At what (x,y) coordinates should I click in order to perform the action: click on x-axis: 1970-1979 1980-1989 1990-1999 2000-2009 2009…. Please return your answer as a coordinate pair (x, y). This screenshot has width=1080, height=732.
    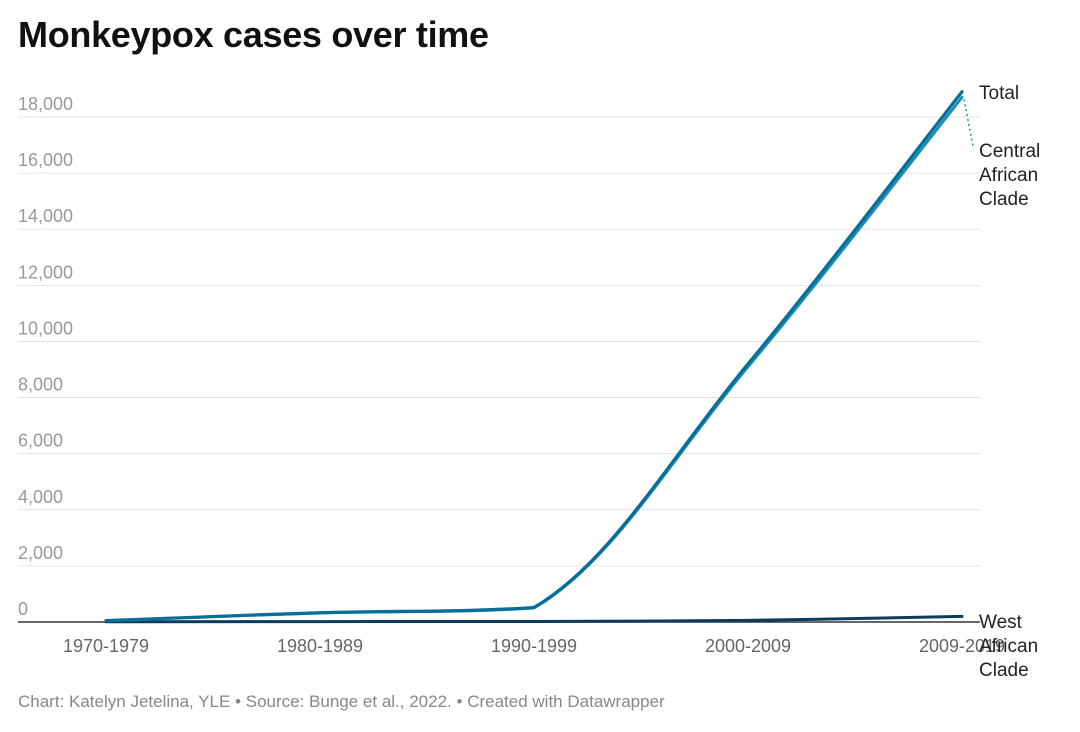
    Looking at the image, I should click on (534, 646).